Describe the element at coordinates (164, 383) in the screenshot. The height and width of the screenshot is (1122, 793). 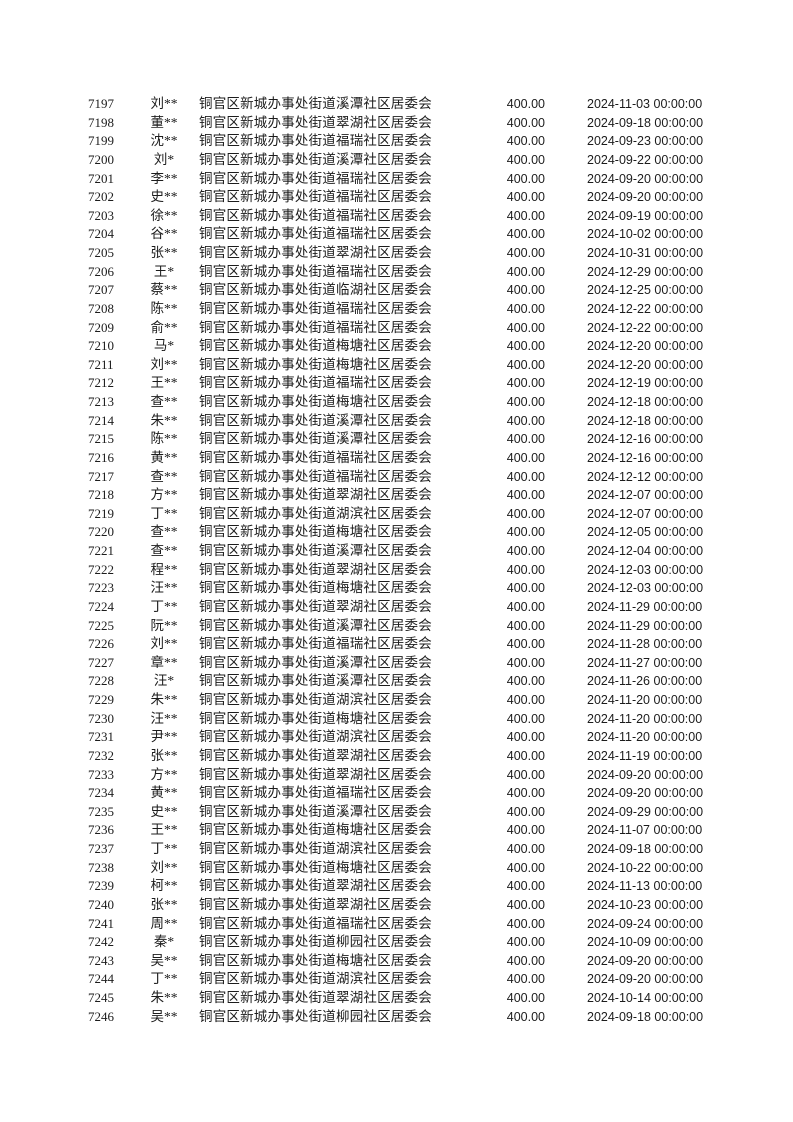
I see `row-person-name: 王**` at that location.